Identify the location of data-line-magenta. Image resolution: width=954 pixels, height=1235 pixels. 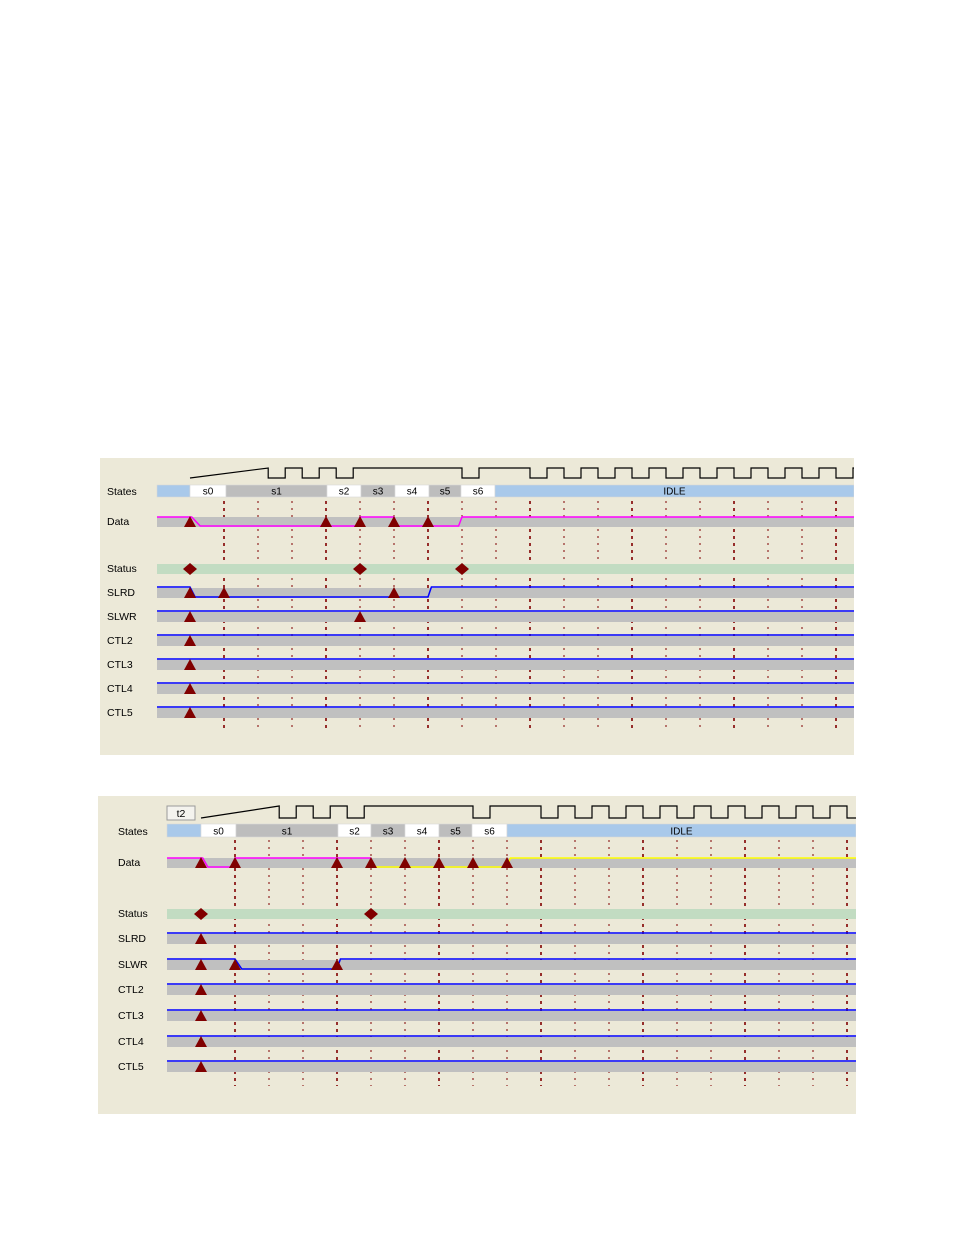
(269, 862).